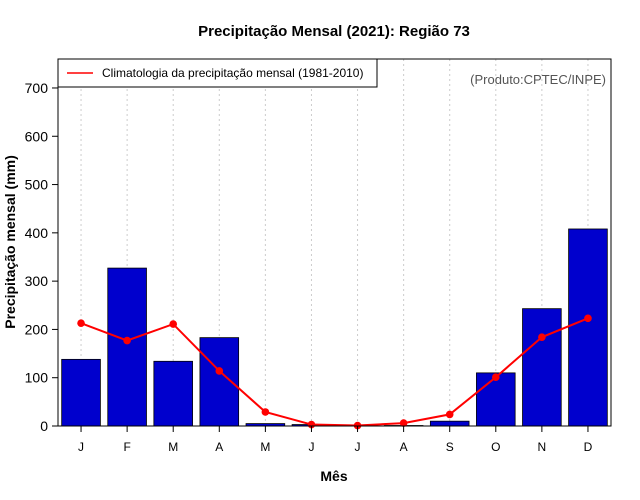 This screenshot has width=640, height=500. Describe the element at coordinates (37, 136) in the screenshot. I see `y-tick-label: 600` at that location.